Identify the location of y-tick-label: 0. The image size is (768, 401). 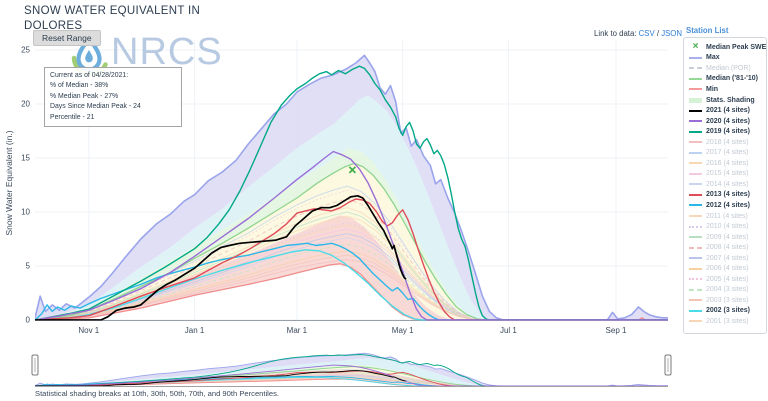
(28, 320).